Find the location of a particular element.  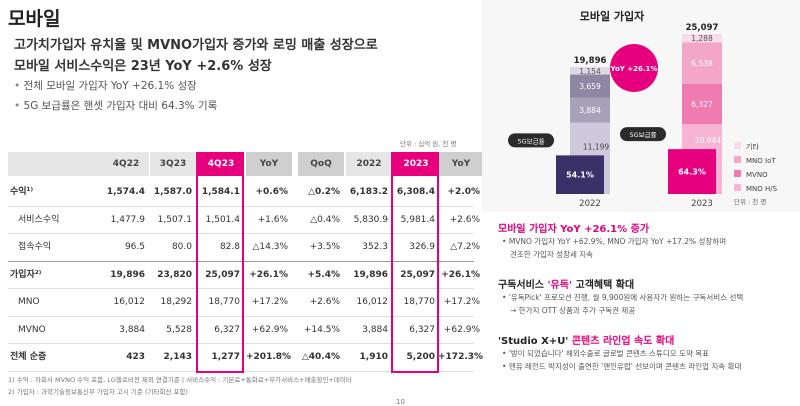

section-title: 구독서비스 '유독' 고객혜택 확대 is located at coordinates (566, 283).